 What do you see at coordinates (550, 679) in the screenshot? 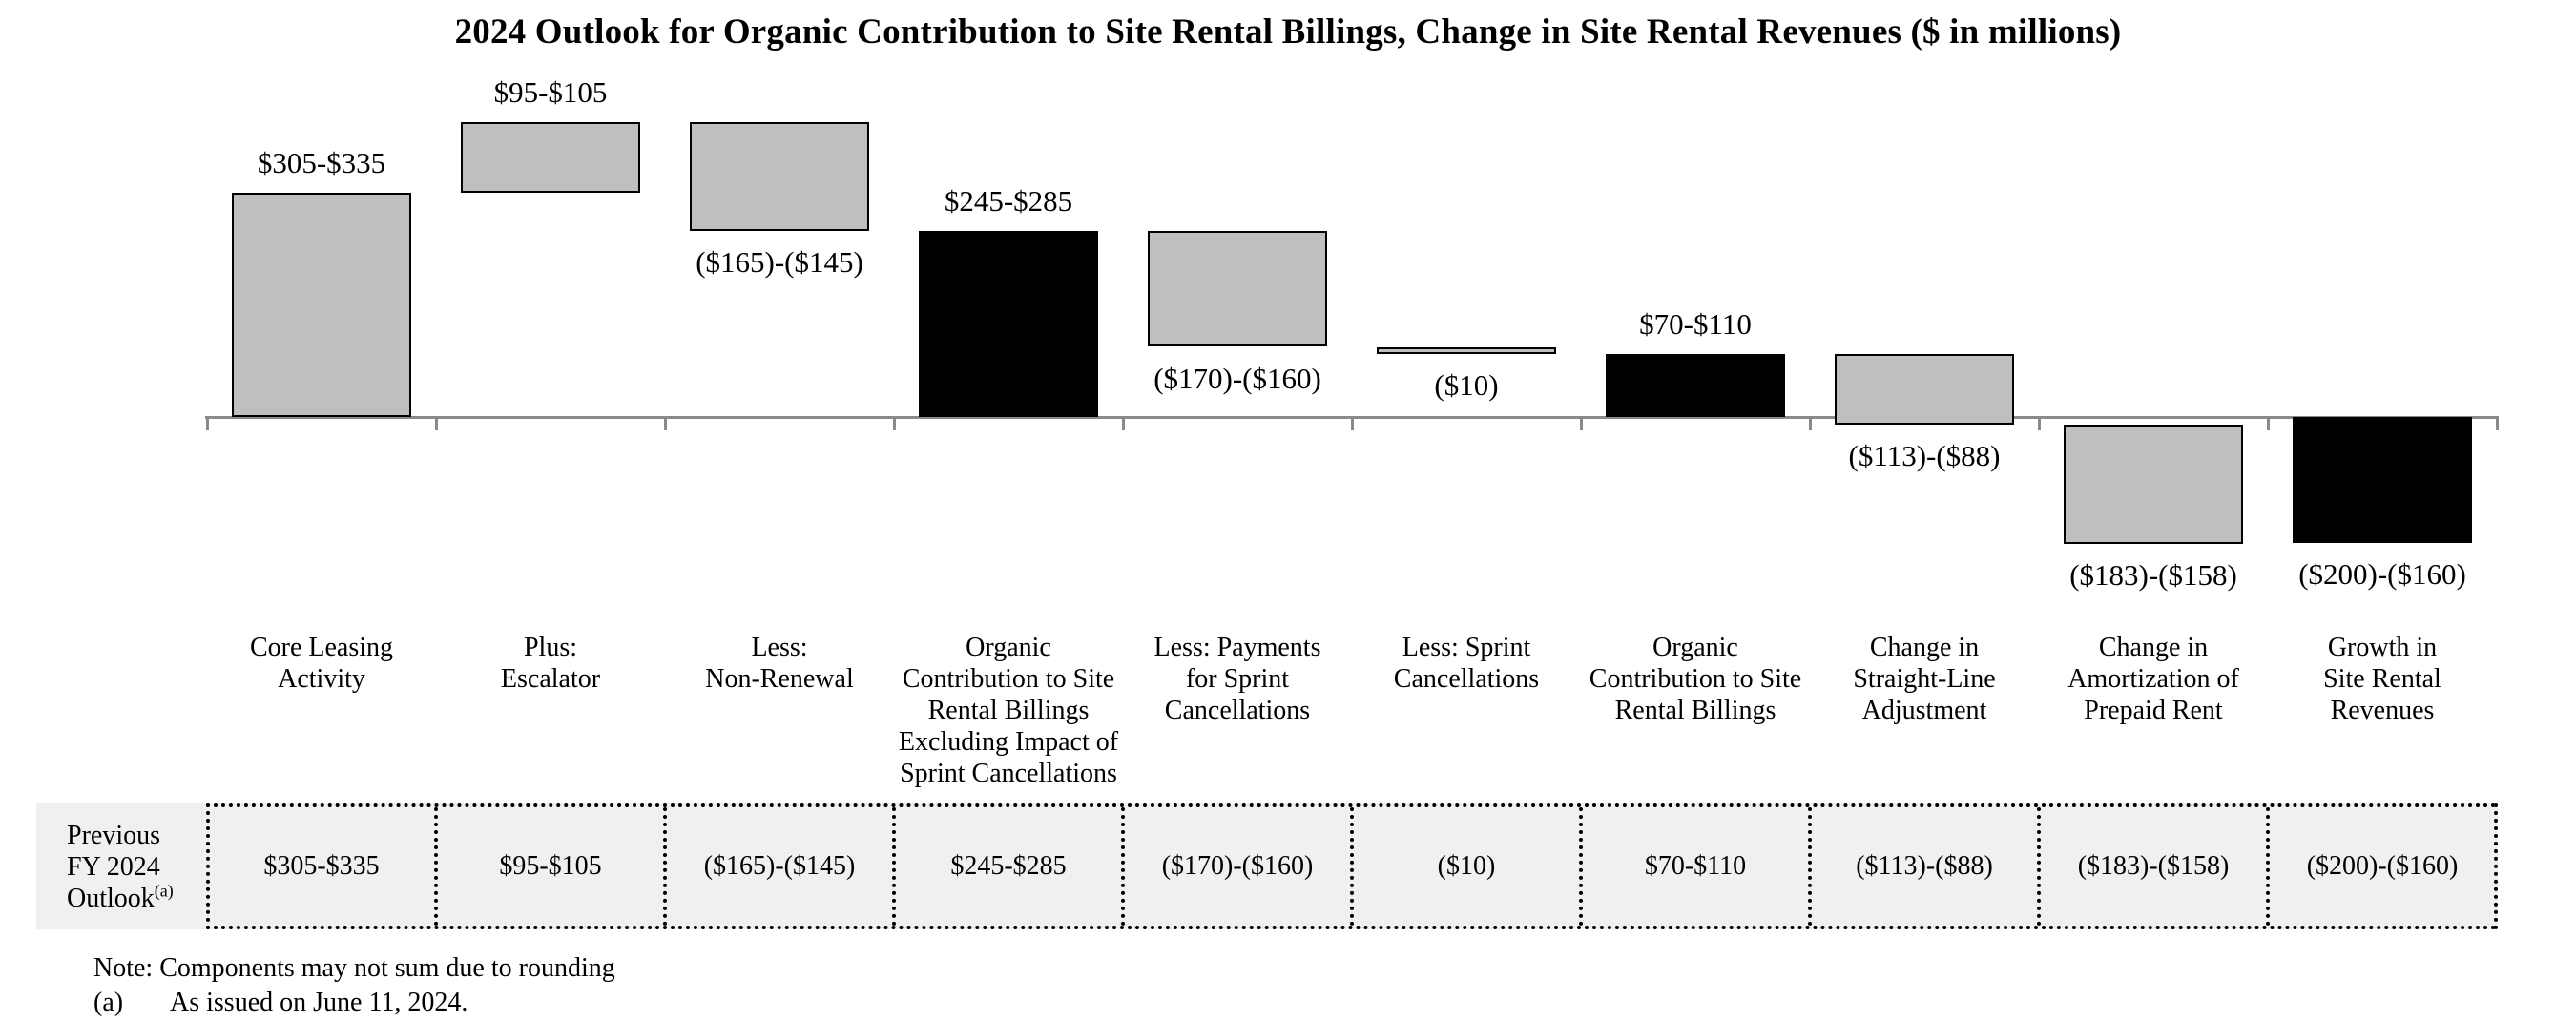
I see `category-label-line: Escalator` at bounding box center [550, 679].